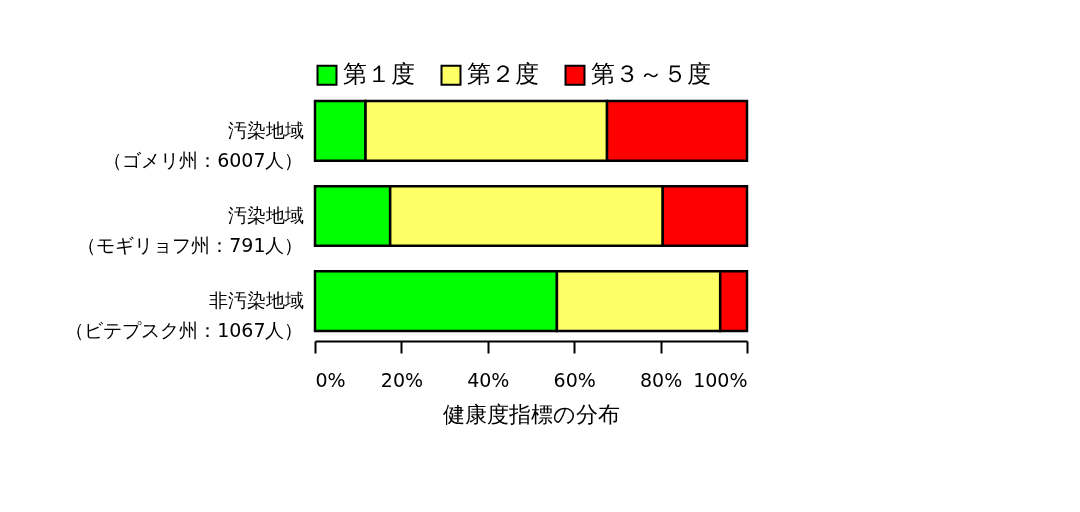 This screenshot has height=512, width=1080. I want to click on x-tick-label: 100%, so click(720, 379).